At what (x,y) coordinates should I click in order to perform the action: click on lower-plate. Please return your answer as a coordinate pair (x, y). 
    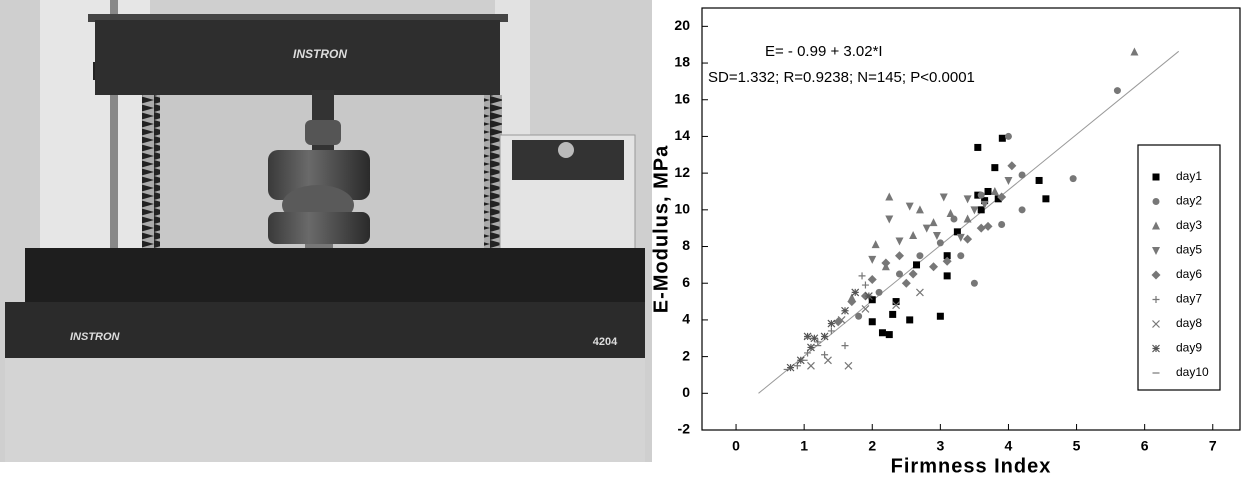
    Looking at the image, I should click on (319, 228).